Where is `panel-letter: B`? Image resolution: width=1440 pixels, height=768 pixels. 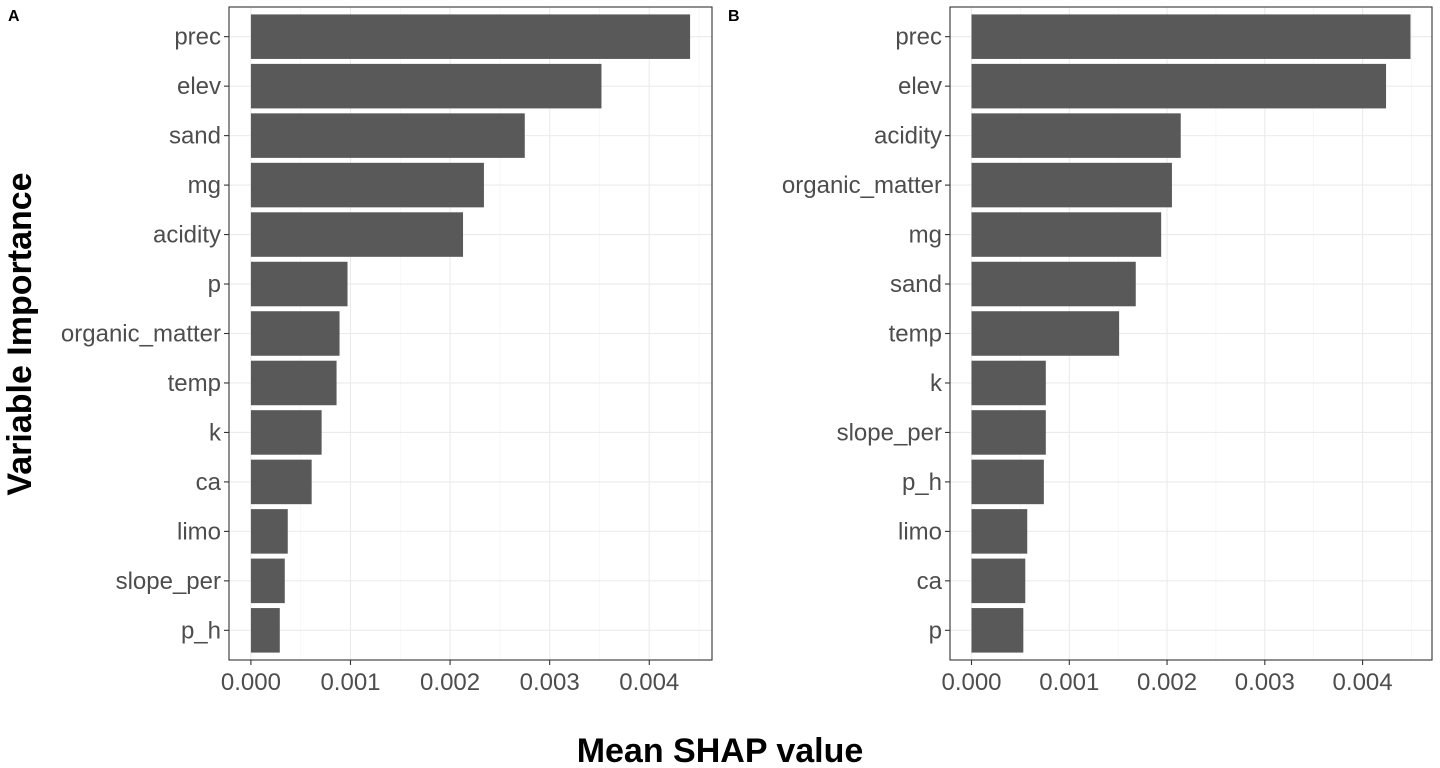
panel-letter: B is located at coordinates (734, 16).